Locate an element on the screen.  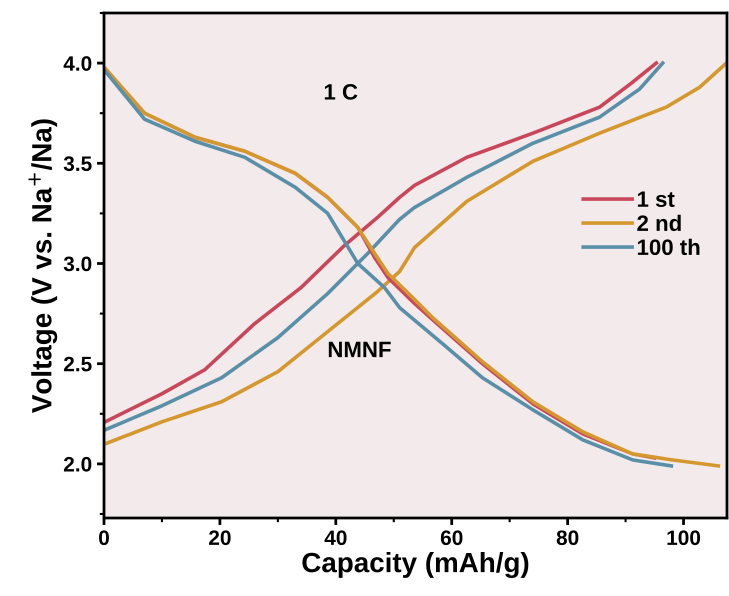
legend-label: 100 th is located at coordinates (669, 247).